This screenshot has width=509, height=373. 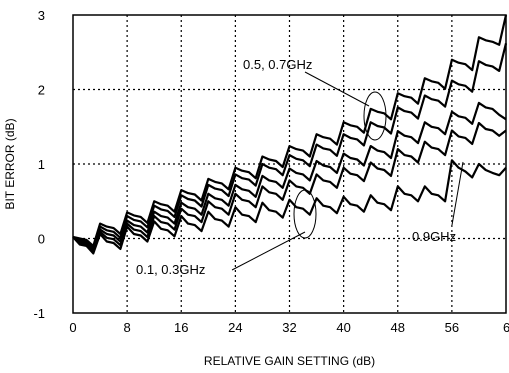 What do you see at coordinates (277, 64) in the screenshot?
I see `annotation-label-high: 0.5, 0.7GHz` at bounding box center [277, 64].